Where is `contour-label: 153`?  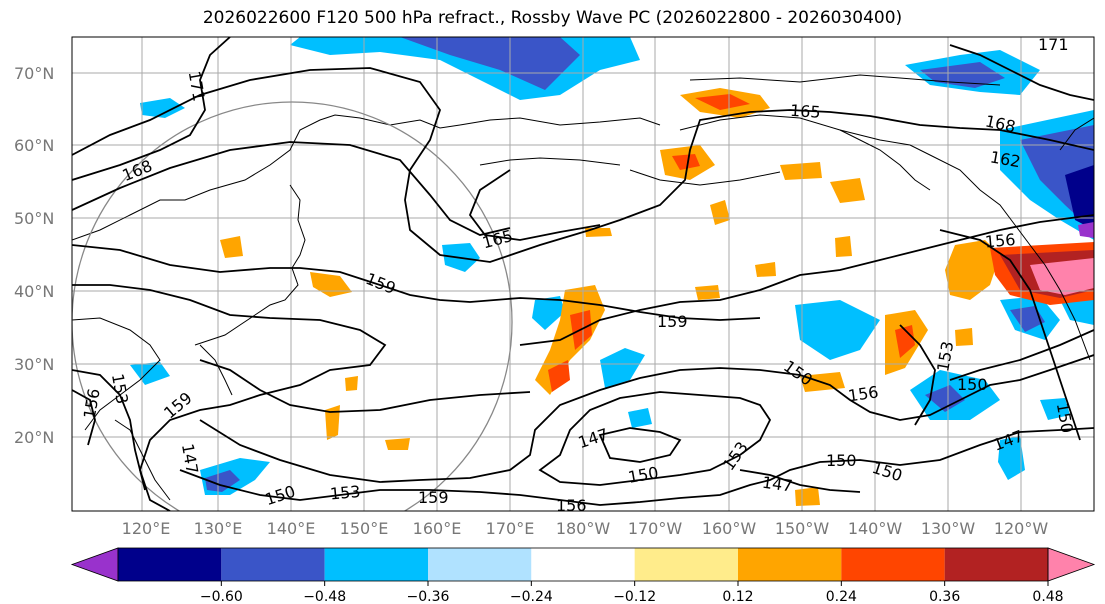 contour-label: 153 is located at coordinates (345, 493).